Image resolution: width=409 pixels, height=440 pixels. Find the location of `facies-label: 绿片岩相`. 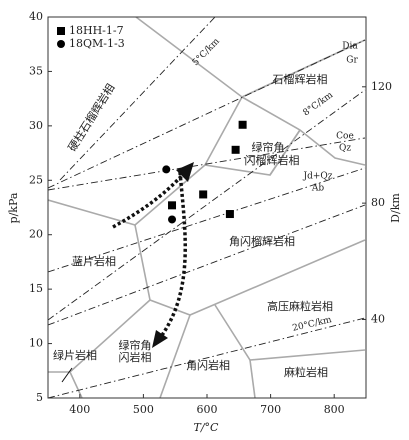

facies-label: 绿片岩相 is located at coordinates (75, 355).